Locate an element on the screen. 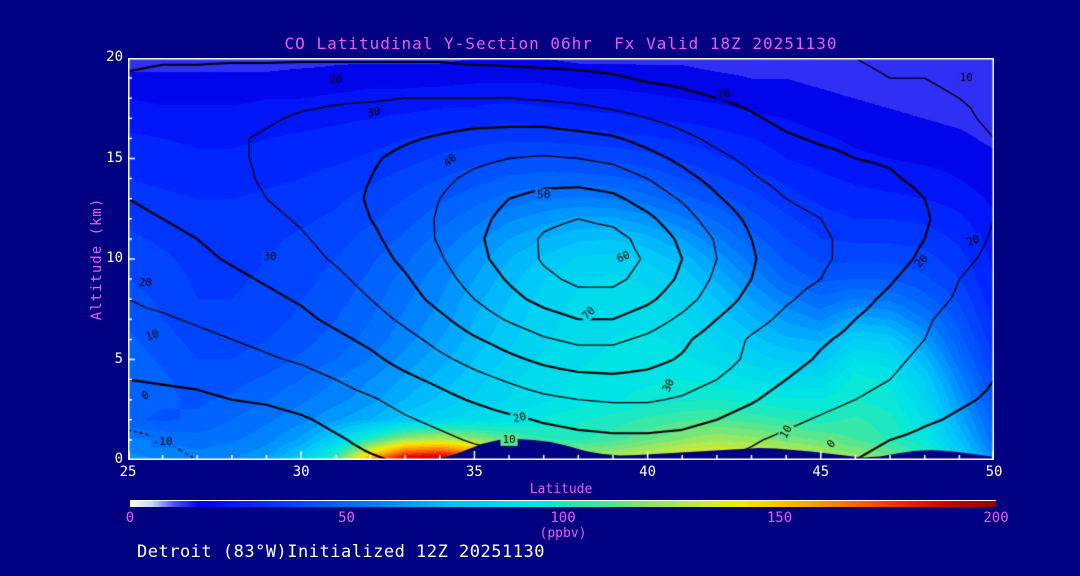 The image size is (1080, 576). y-tick-label: 5 is located at coordinates (118, 358).